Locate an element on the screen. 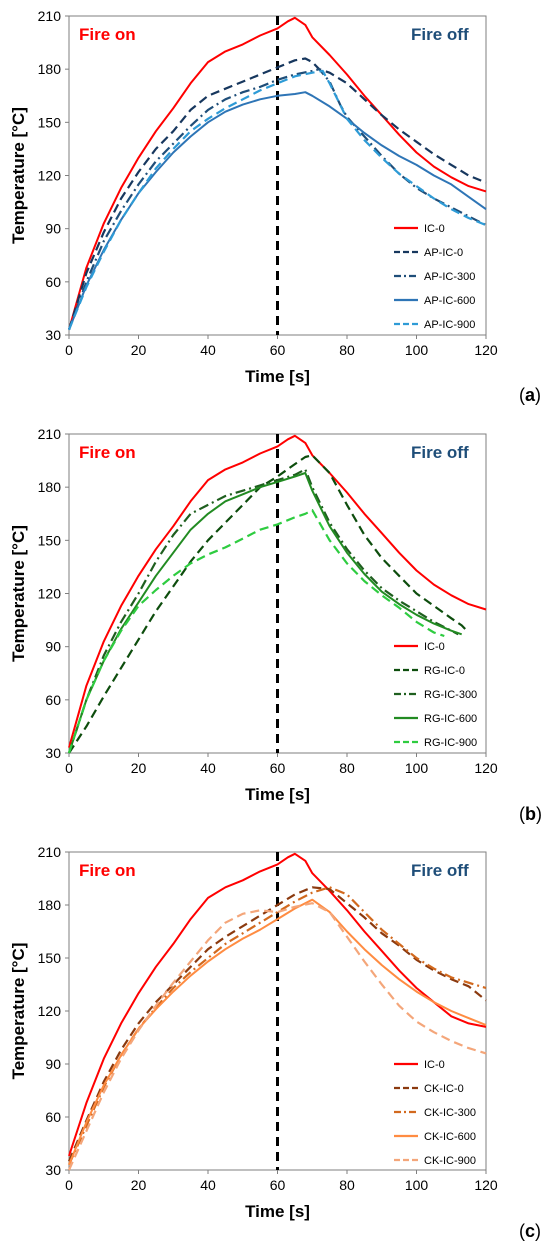 The width and height of the screenshot is (550, 1257). panel-label: (b) is located at coordinates (530, 814).